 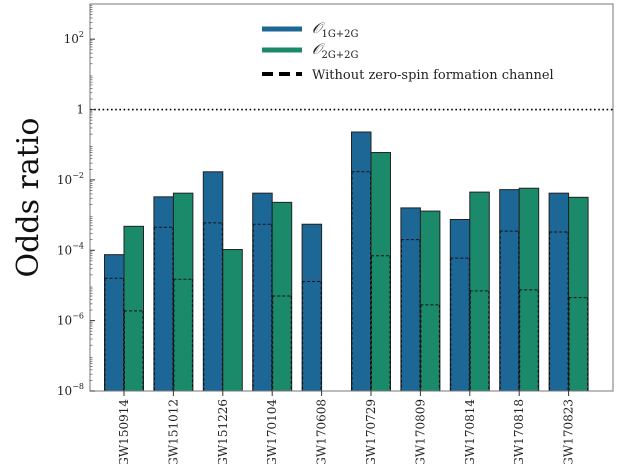 I want to click on x-tick-label: GW170608, so click(x=322, y=431).